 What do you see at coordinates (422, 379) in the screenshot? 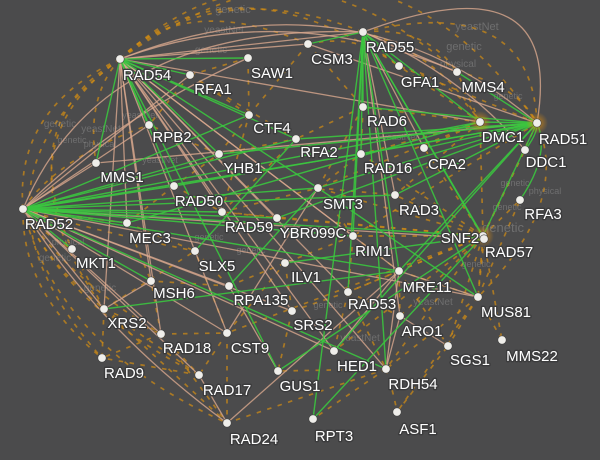
I see `edge-ASF1-SGS1` at bounding box center [422, 379].